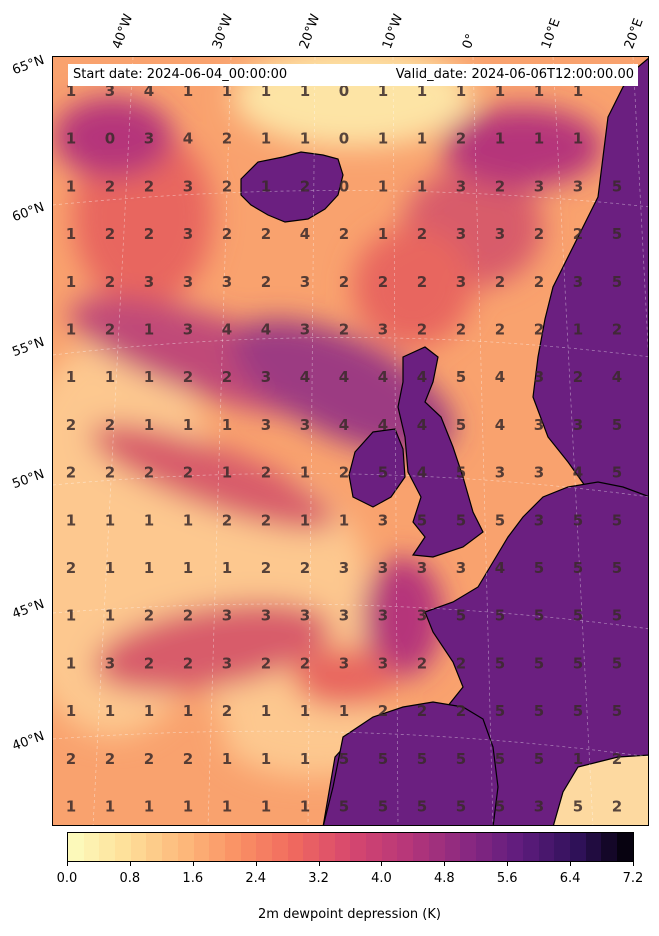  Describe the element at coordinates (551, 33) in the screenshot. I see `lon-label-10e: 10°E` at that location.